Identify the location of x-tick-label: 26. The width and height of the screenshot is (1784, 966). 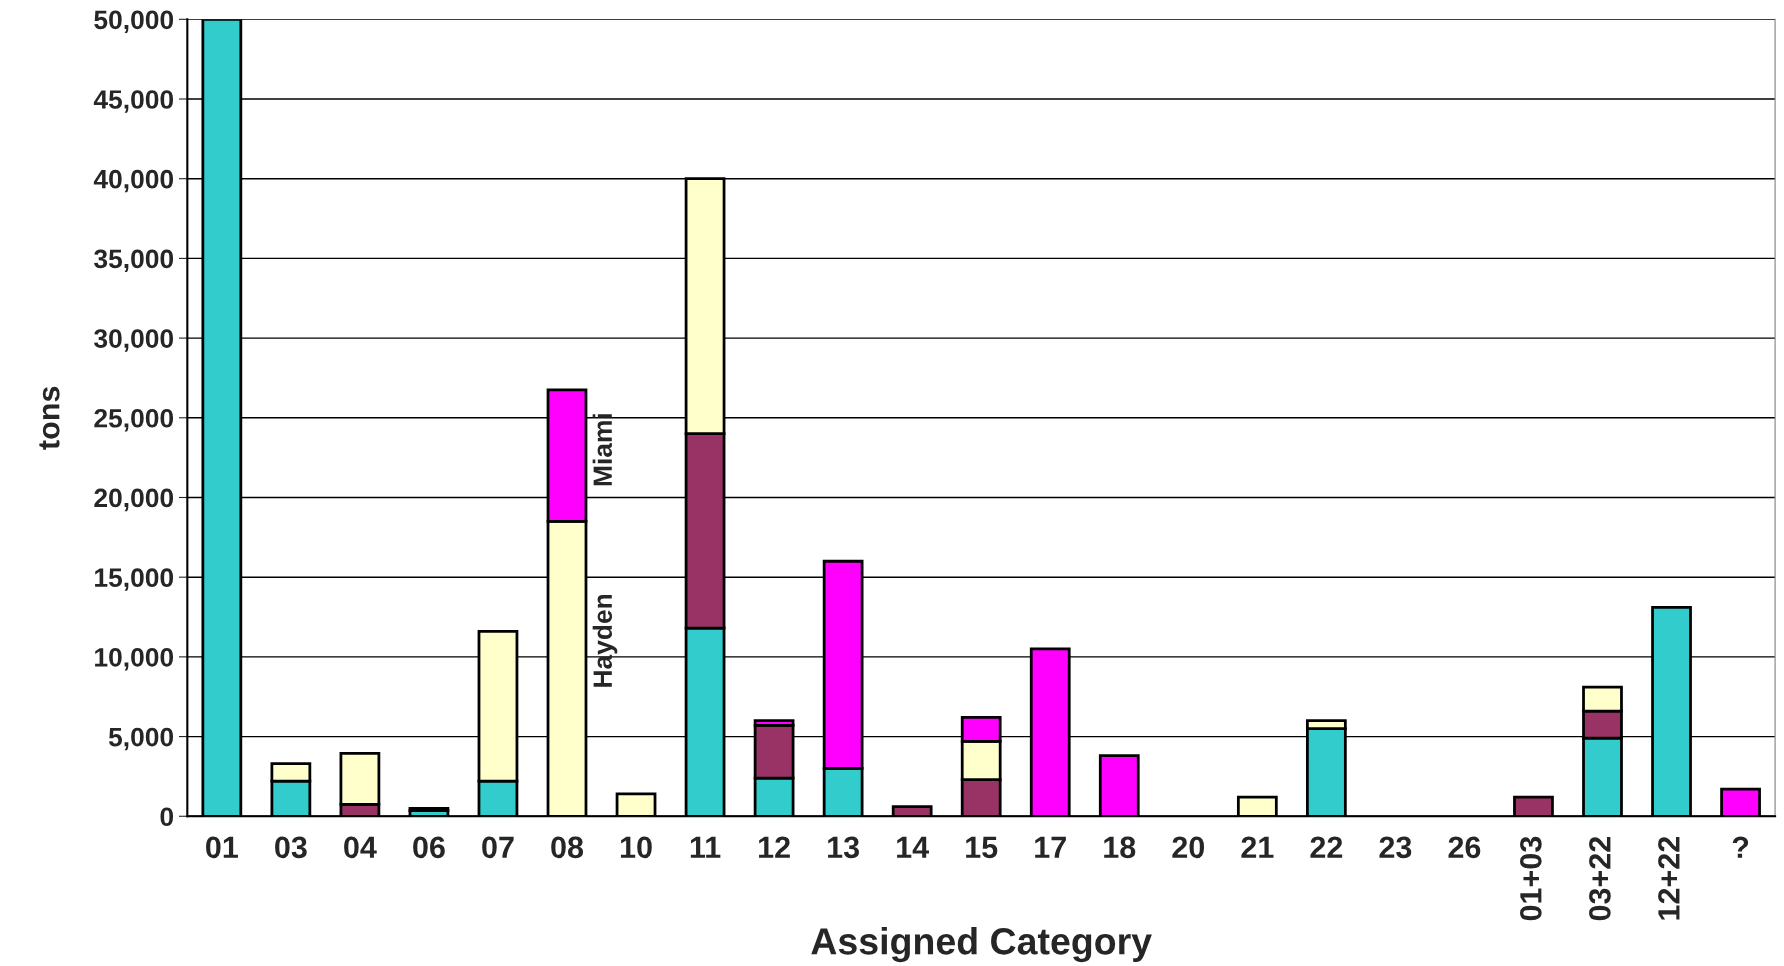
(1464, 847).